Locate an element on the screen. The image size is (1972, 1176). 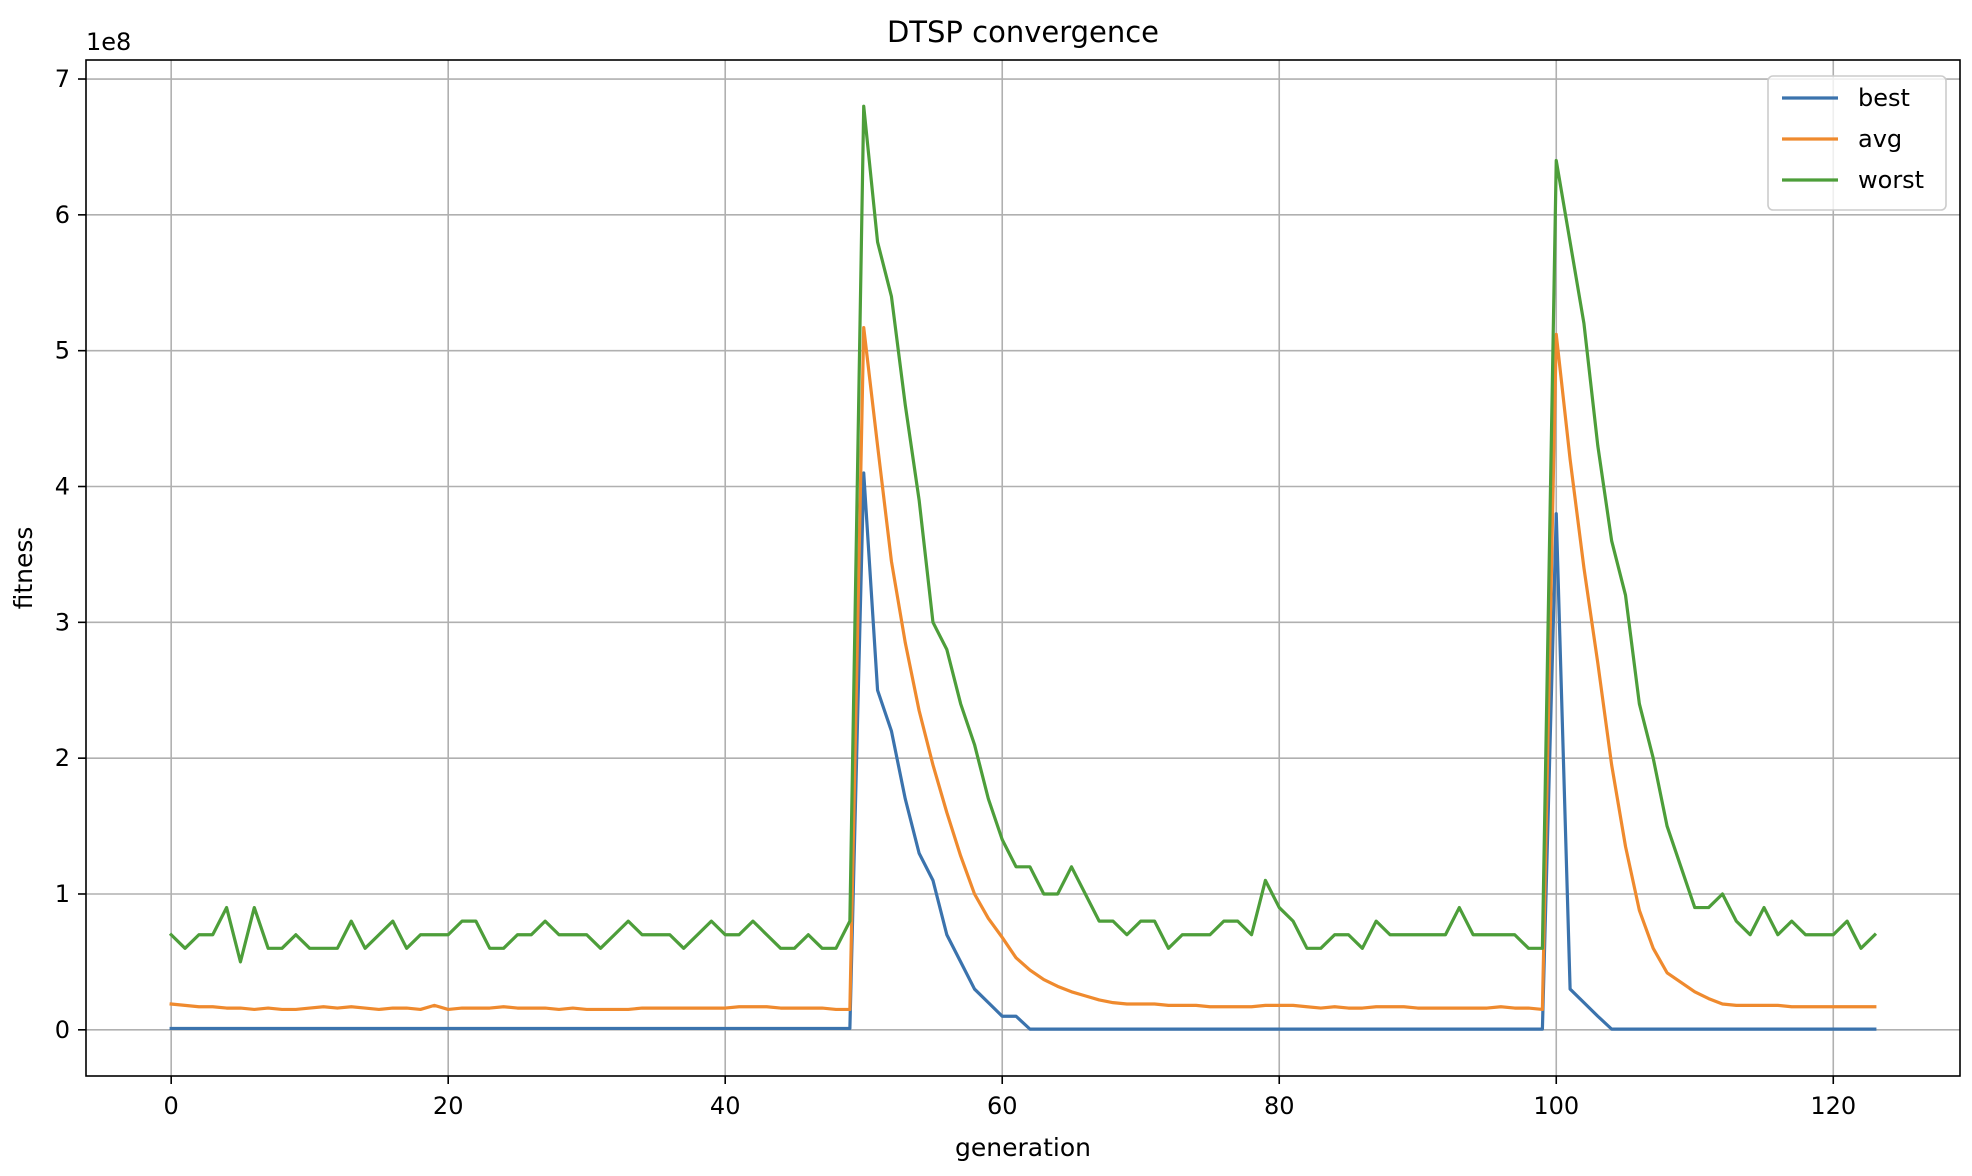
y-axis-label: fitness is located at coordinates (23, 568).